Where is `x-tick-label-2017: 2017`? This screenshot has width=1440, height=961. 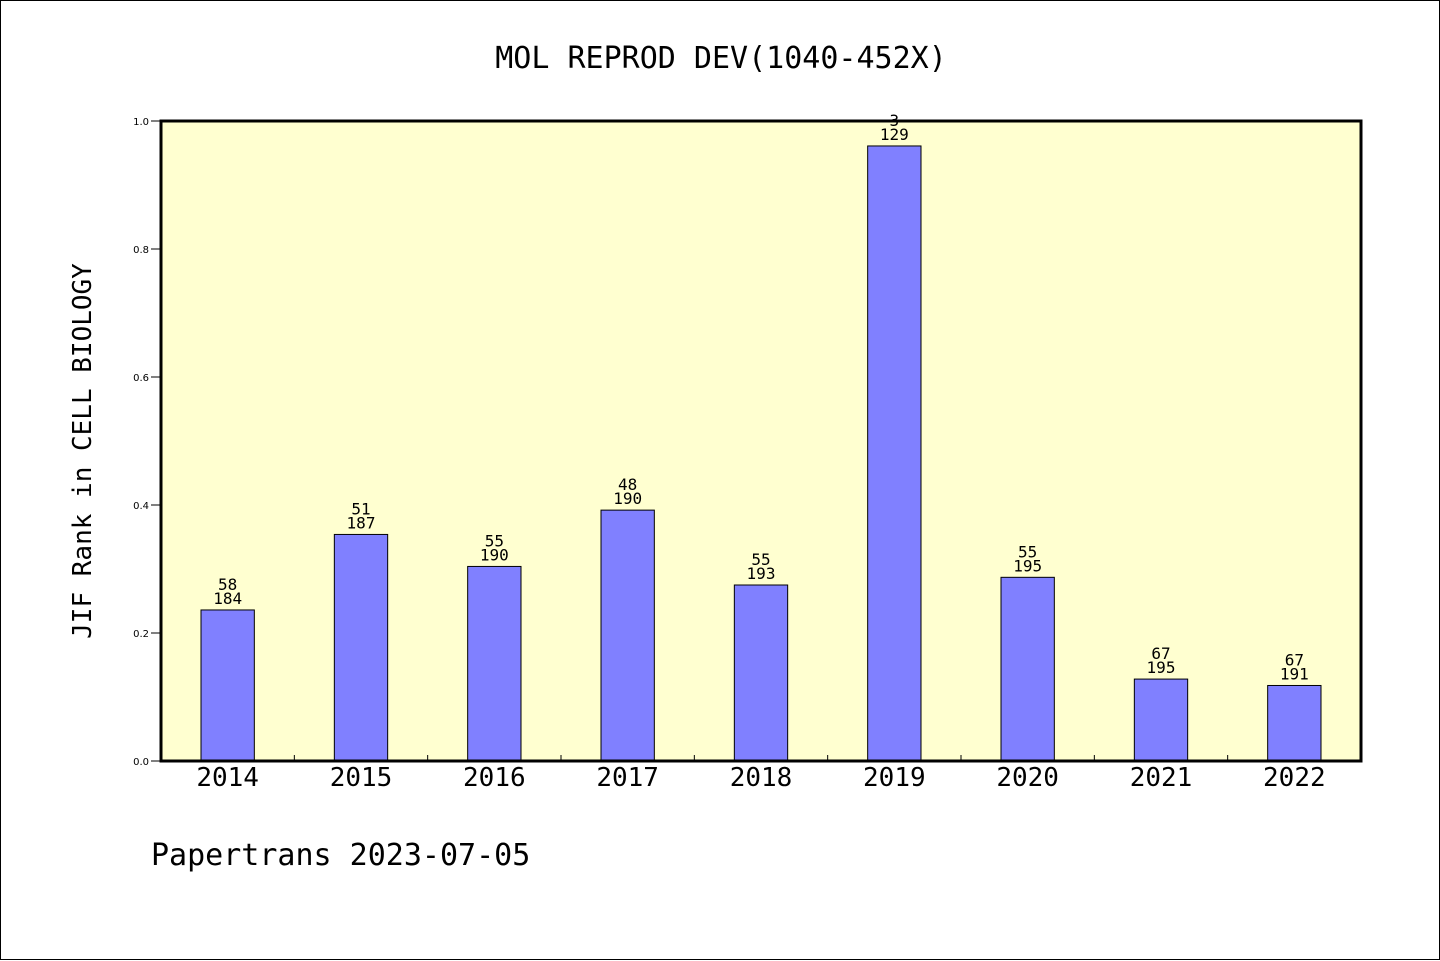 x-tick-label-2017: 2017 is located at coordinates (627, 778).